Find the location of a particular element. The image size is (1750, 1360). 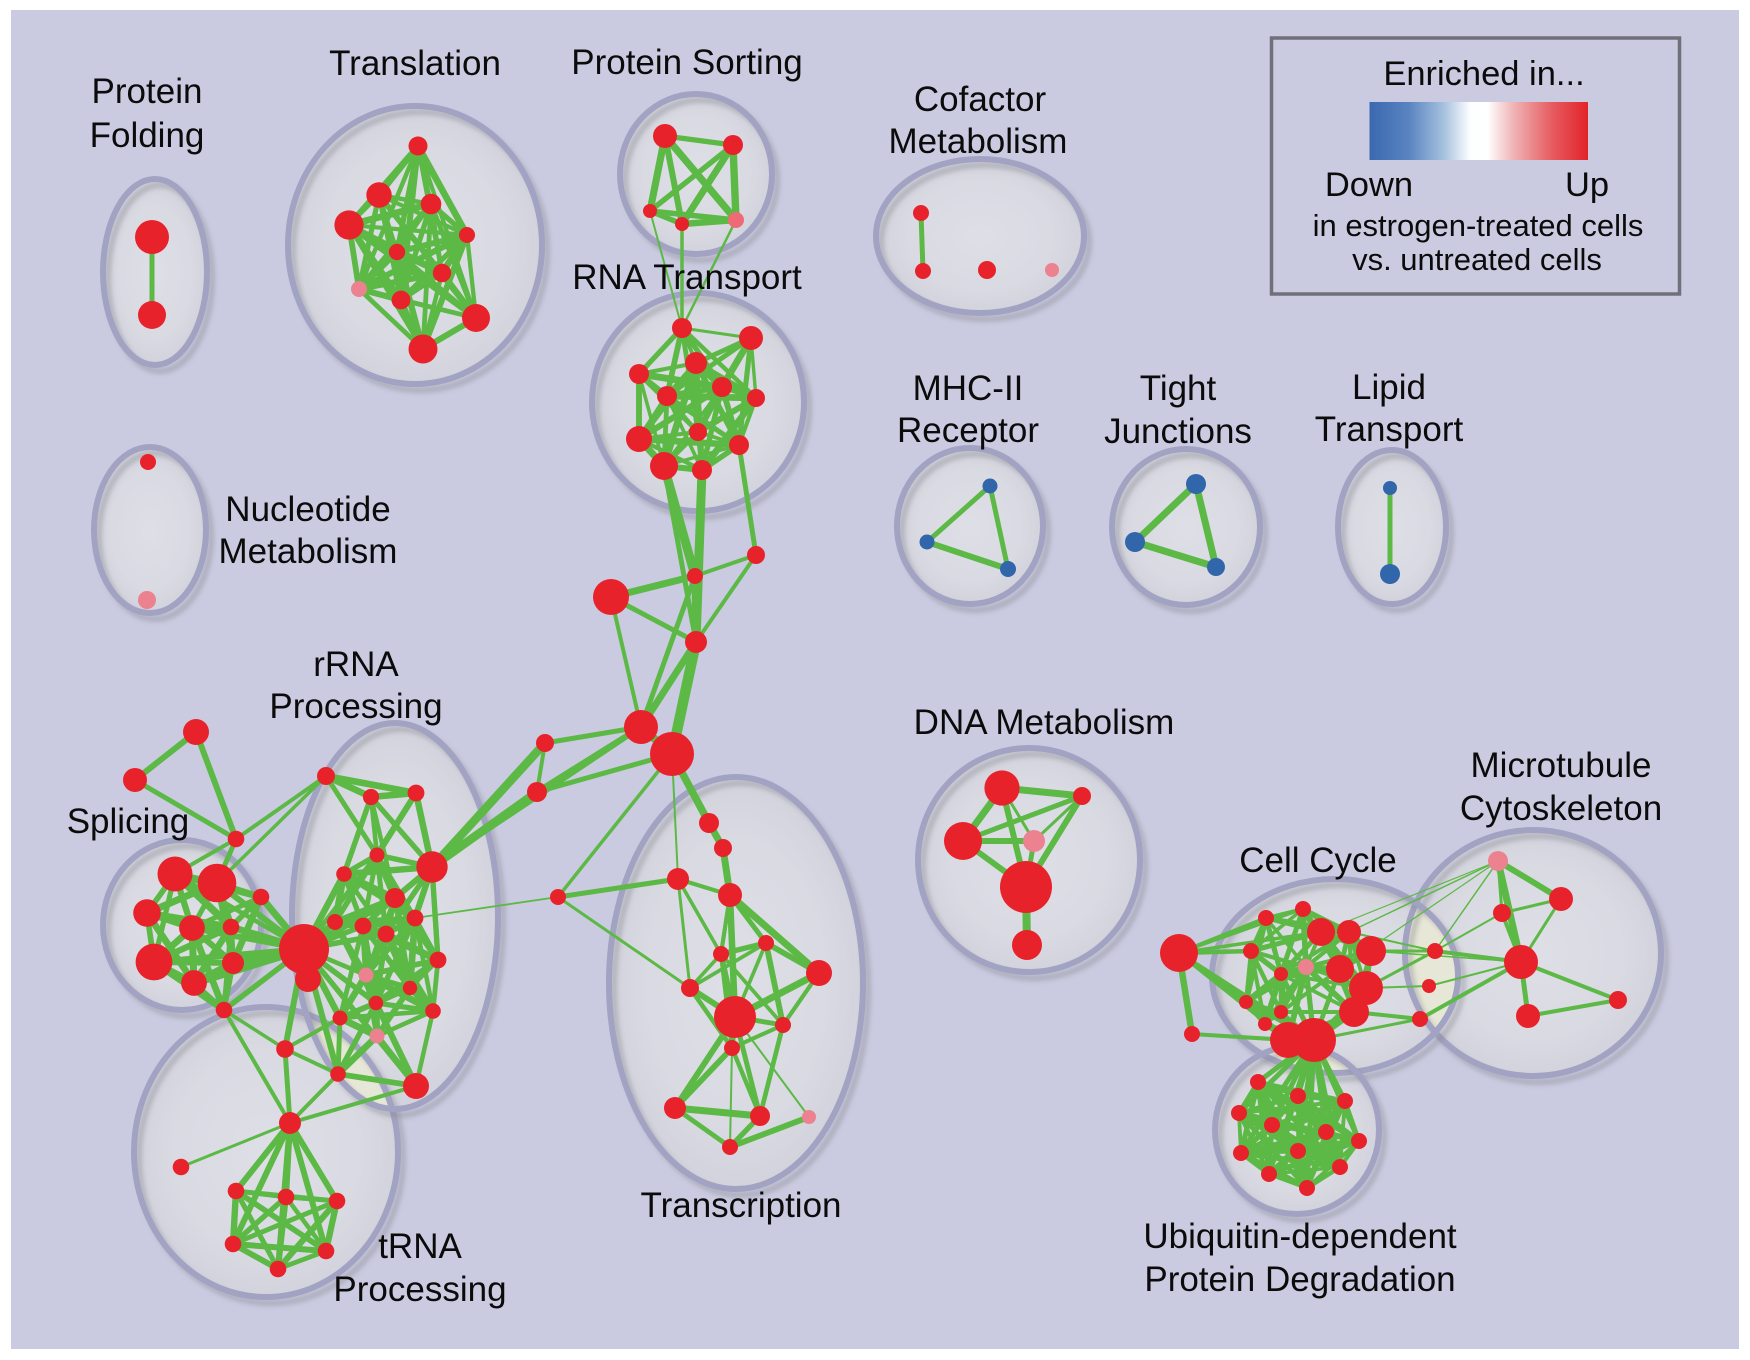

svg-text: Protein Degradation is located at coordinates (1299, 1279).